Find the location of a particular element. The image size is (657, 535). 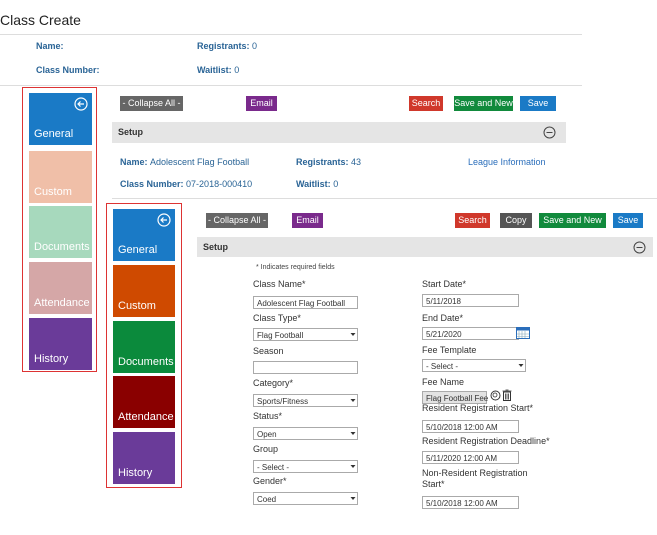

input: 5/21/2020 is located at coordinates (470, 333).